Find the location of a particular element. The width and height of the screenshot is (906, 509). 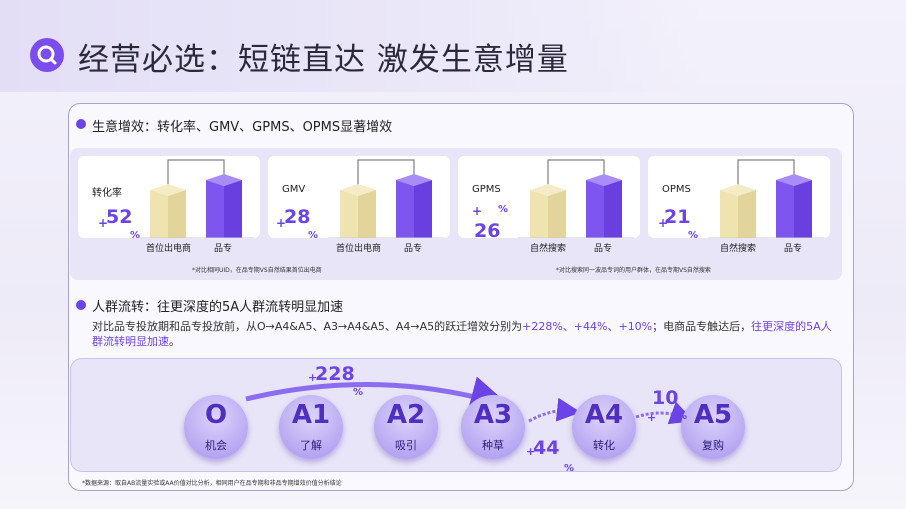

stage-label: 复购 is located at coordinates (713, 445).